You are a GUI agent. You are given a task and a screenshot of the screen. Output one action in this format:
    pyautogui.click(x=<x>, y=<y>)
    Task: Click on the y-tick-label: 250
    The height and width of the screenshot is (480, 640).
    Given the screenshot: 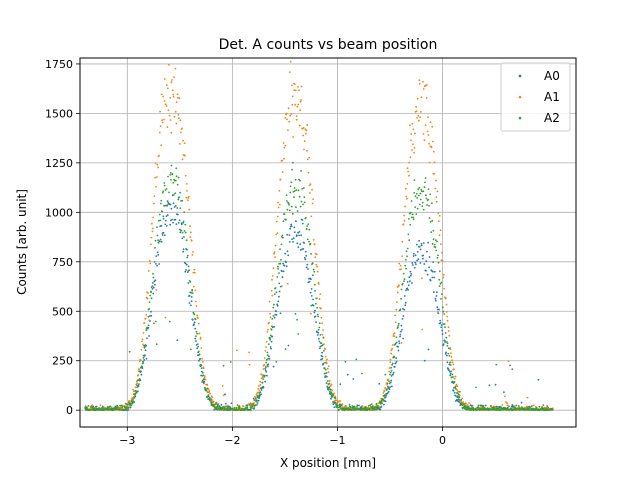 What is the action you would take?
    pyautogui.click(x=62, y=361)
    